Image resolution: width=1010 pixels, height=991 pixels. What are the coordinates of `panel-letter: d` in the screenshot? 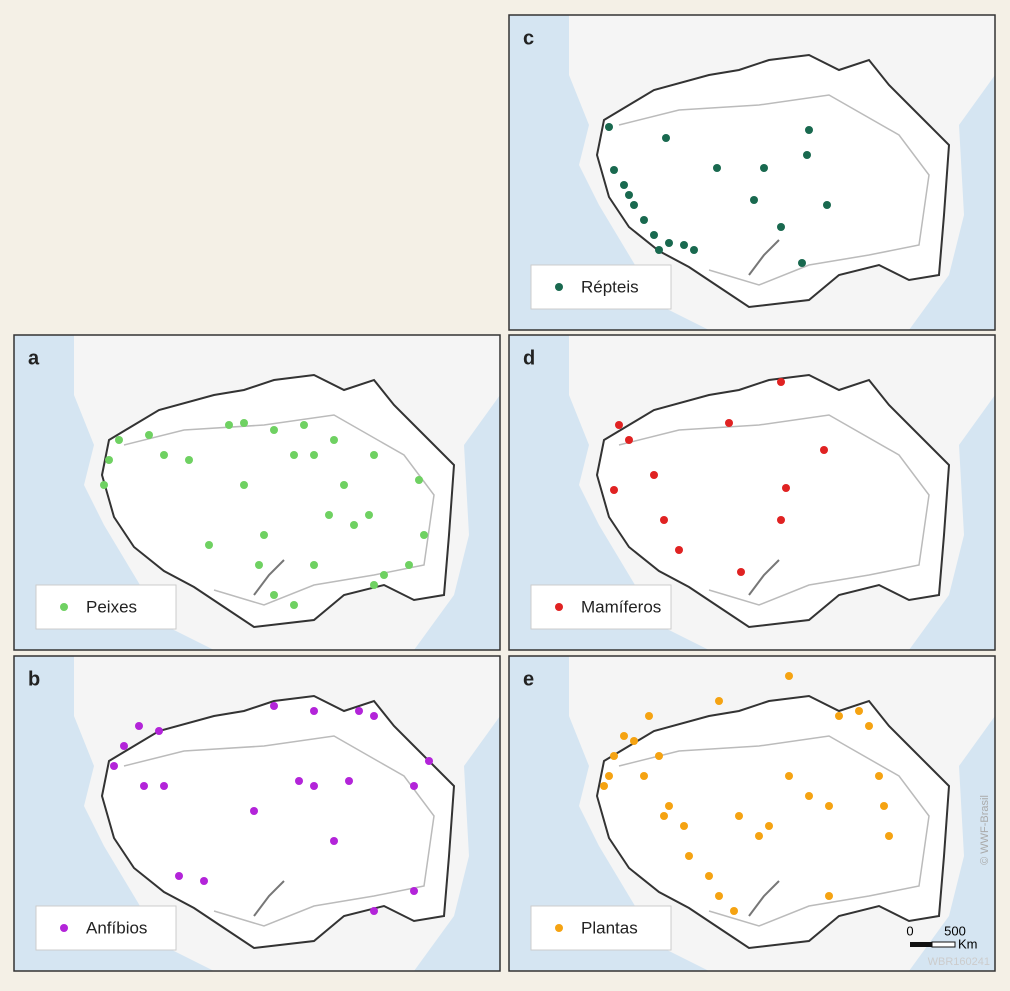 It's located at (529, 358).